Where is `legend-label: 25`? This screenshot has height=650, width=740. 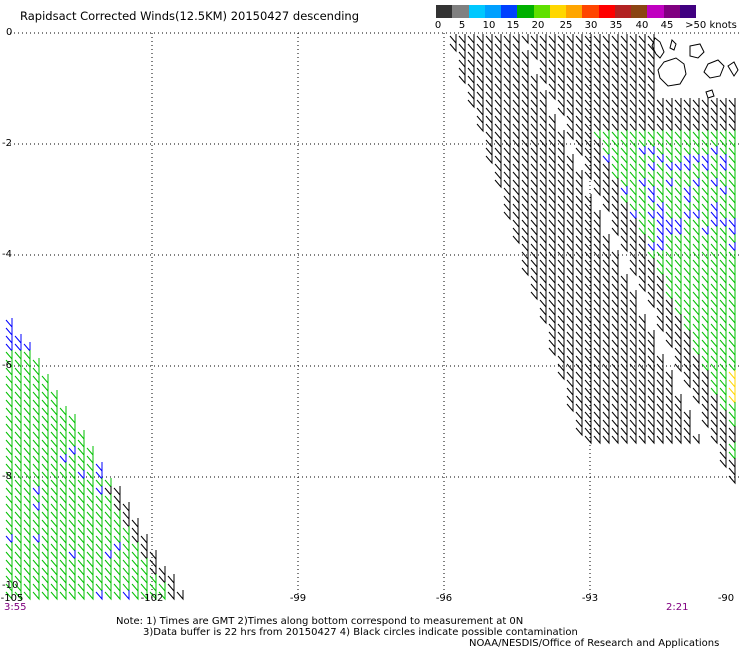 legend-label: 25 is located at coordinates (566, 25).